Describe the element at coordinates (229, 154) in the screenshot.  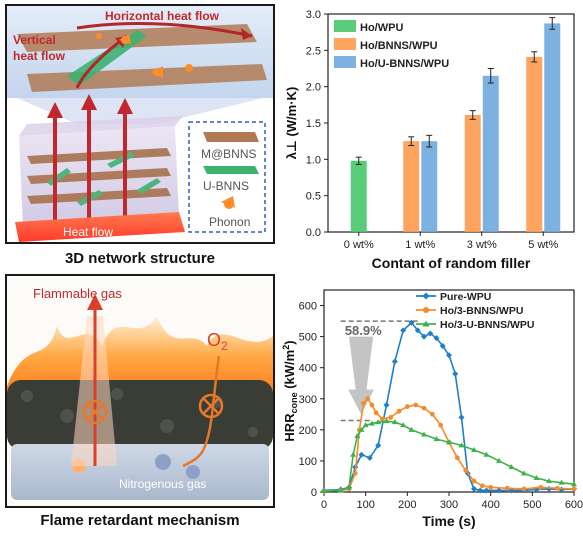
I see `legend-mbnns: M@BNNS` at that location.